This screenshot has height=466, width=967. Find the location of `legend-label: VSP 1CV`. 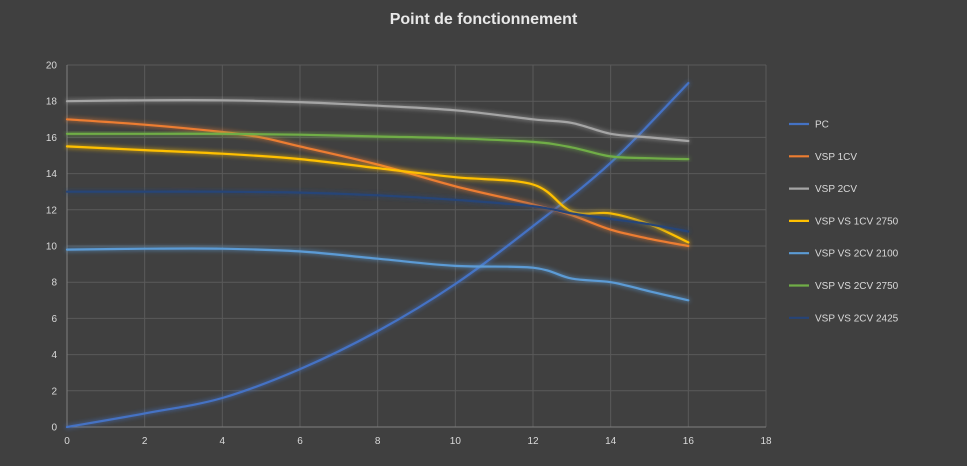

legend-label: VSP 1CV is located at coordinates (836, 157).